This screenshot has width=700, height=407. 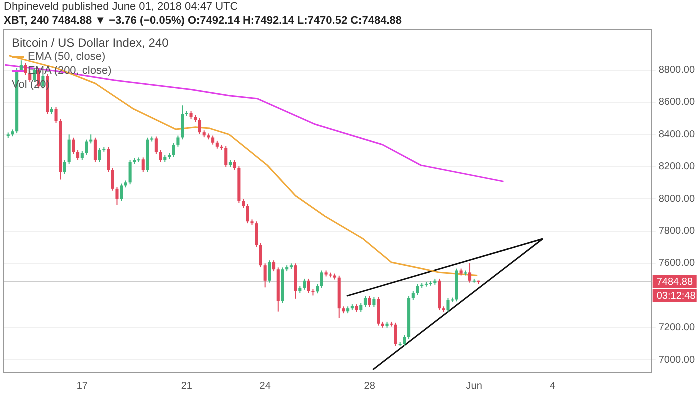 I want to click on y-tick-label: 7000.00, so click(x=677, y=360).